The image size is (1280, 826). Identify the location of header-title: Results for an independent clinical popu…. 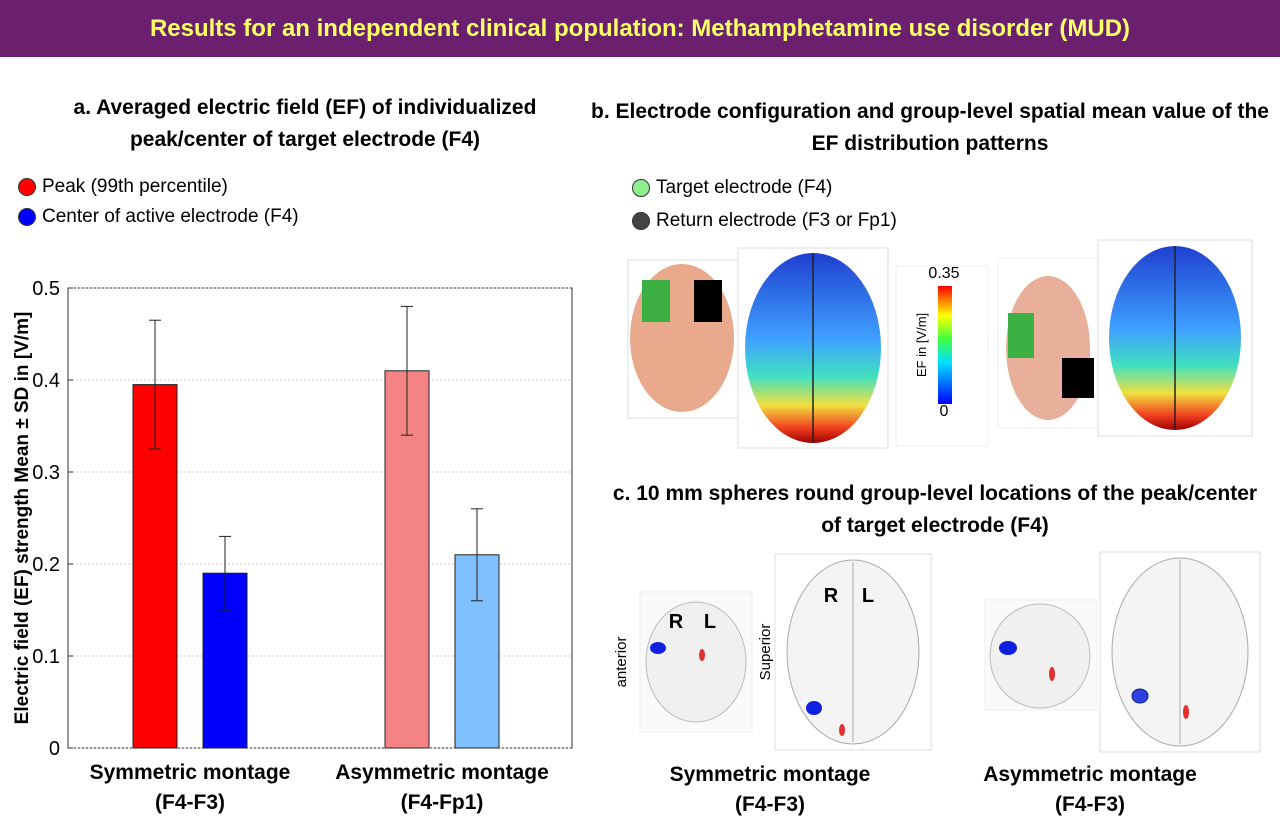
(640, 28).